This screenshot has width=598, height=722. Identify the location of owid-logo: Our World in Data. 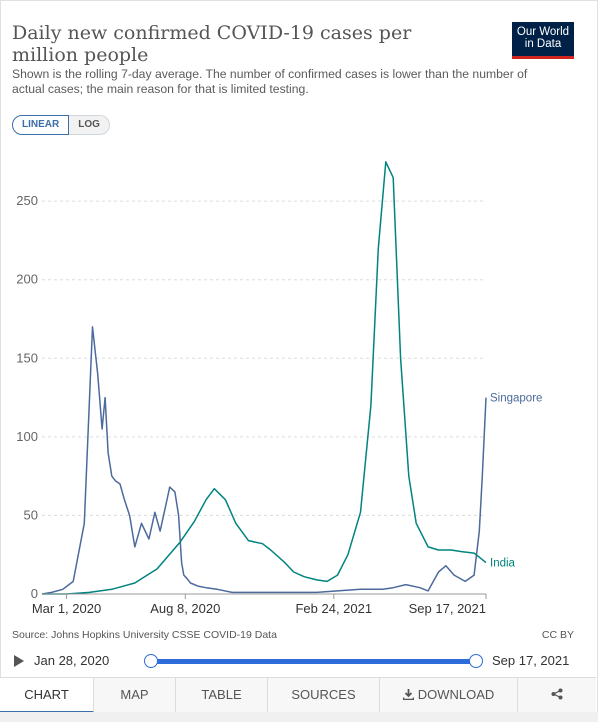
(543, 40).